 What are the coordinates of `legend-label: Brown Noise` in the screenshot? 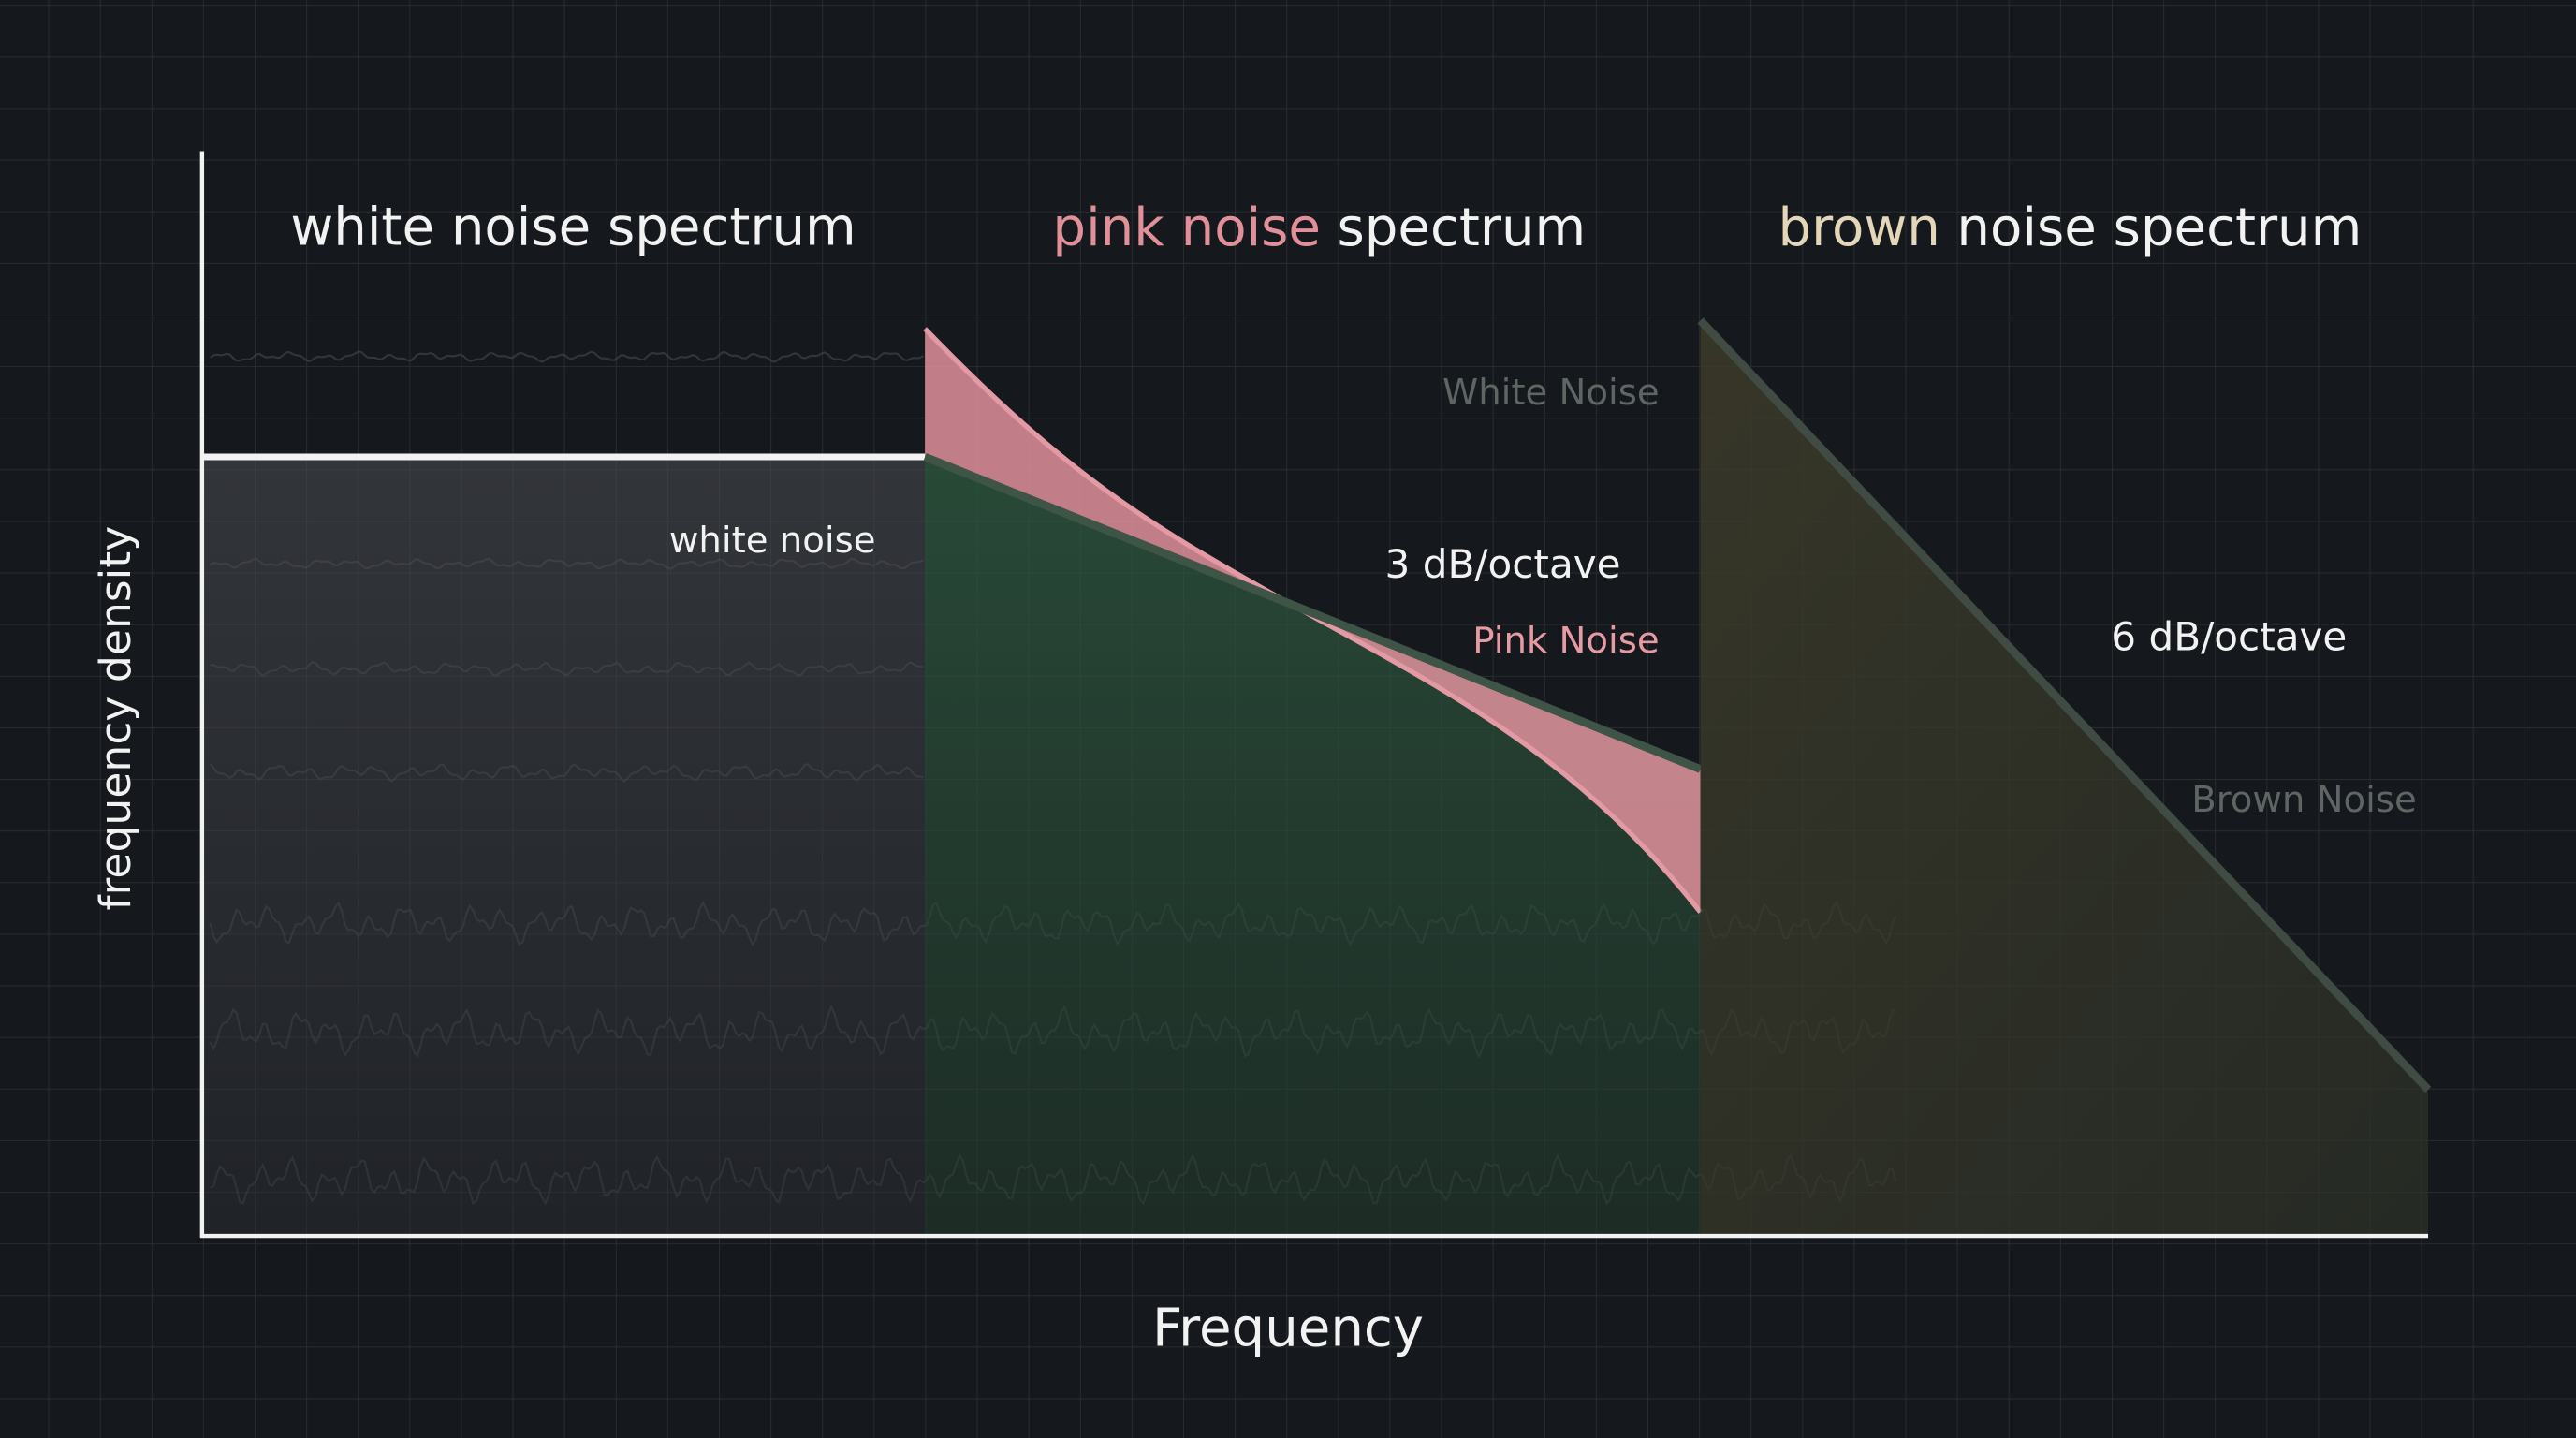 It's located at (2304, 800).